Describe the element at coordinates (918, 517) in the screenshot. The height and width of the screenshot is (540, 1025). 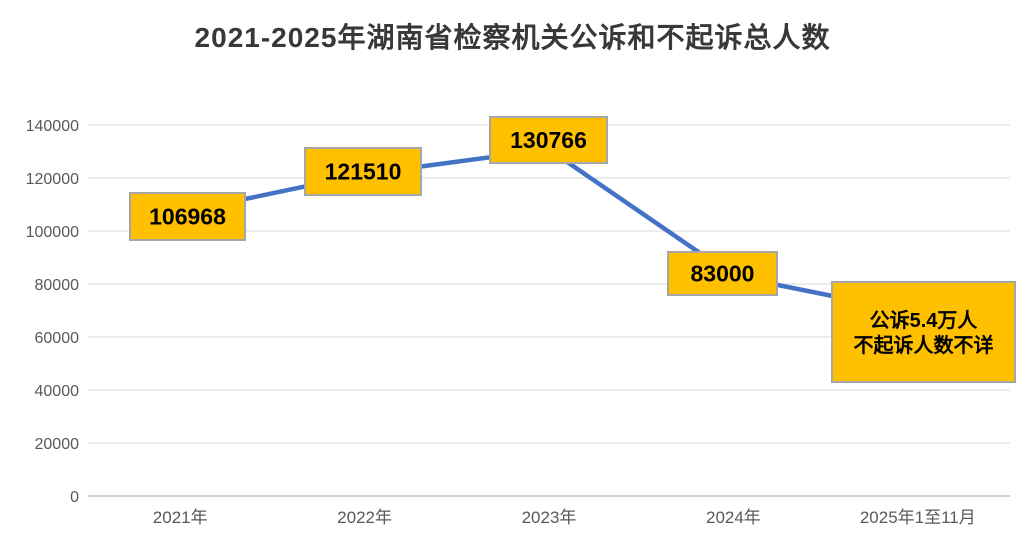
I see `x-axis-tick-label: 2025年1至11月` at that location.